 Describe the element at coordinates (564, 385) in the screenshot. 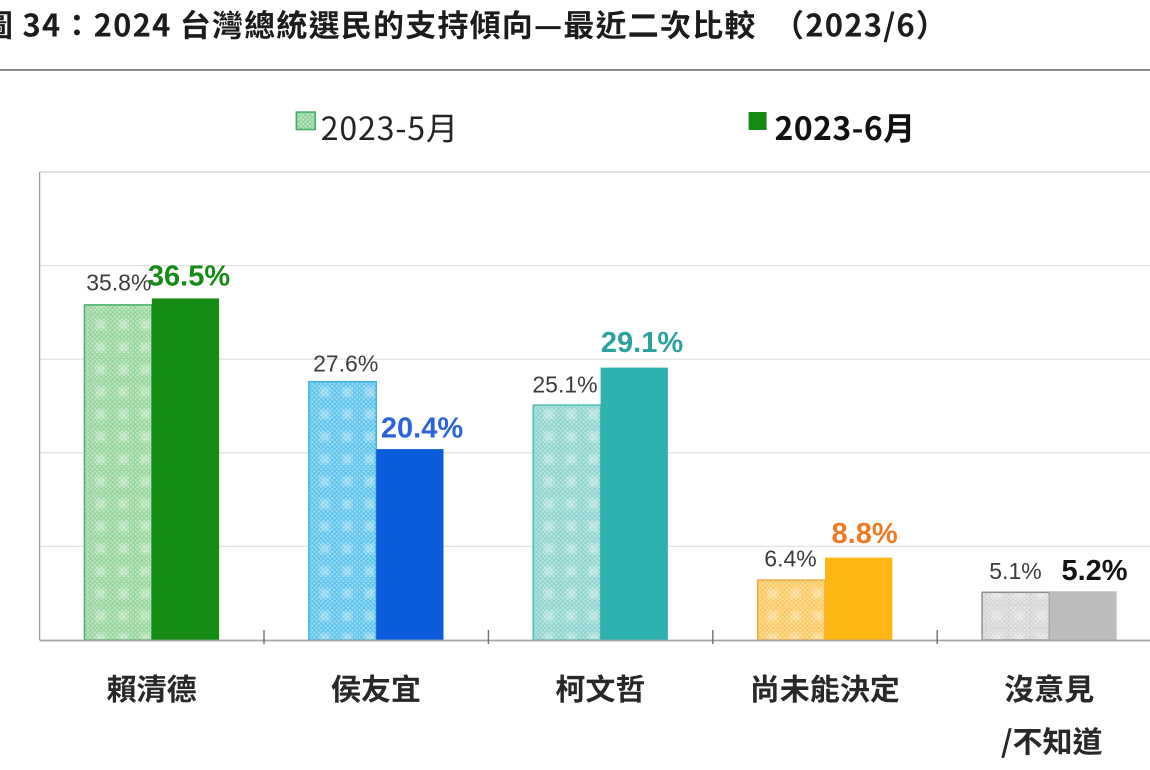

I see `svg-text: 25.1%` at that location.